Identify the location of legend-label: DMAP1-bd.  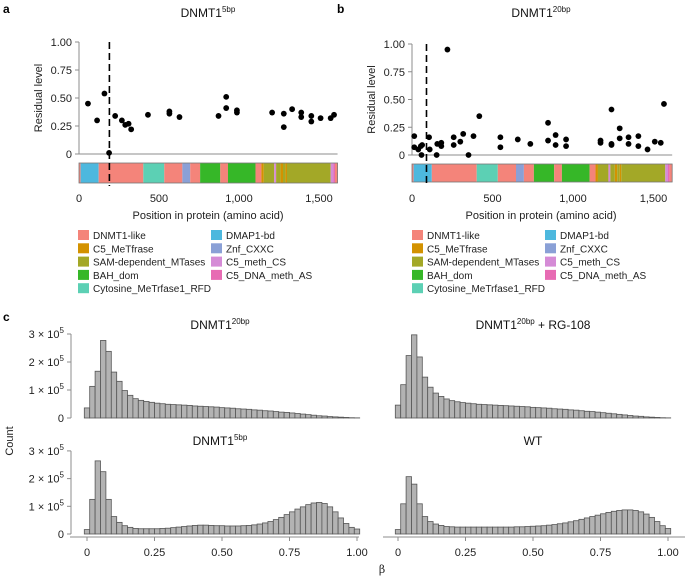
(250, 236).